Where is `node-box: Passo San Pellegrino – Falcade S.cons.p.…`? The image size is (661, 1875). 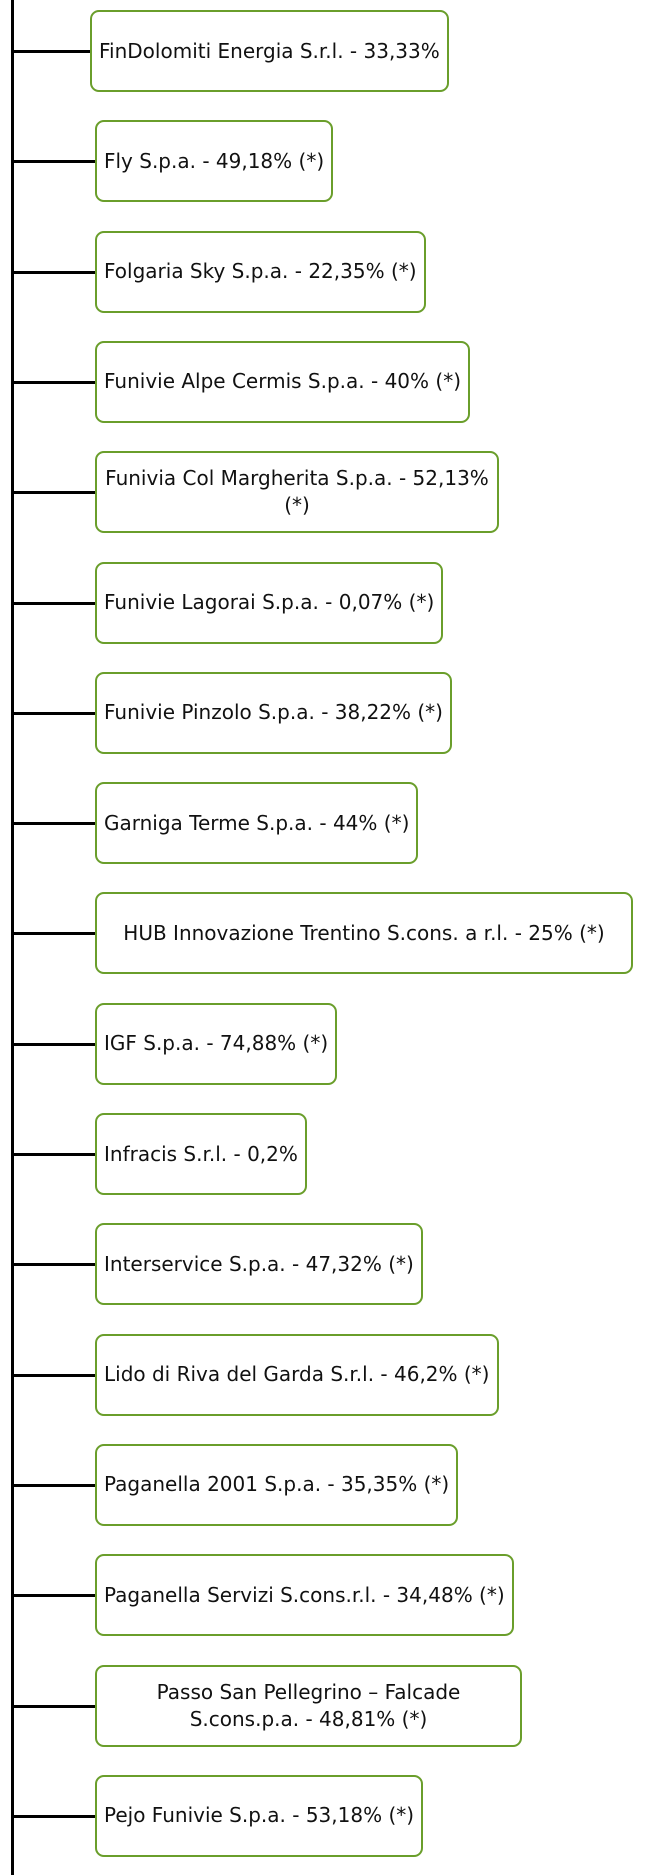 node-box: Passo San Pellegrino – Falcade S.cons.p.… is located at coordinates (308, 1705).